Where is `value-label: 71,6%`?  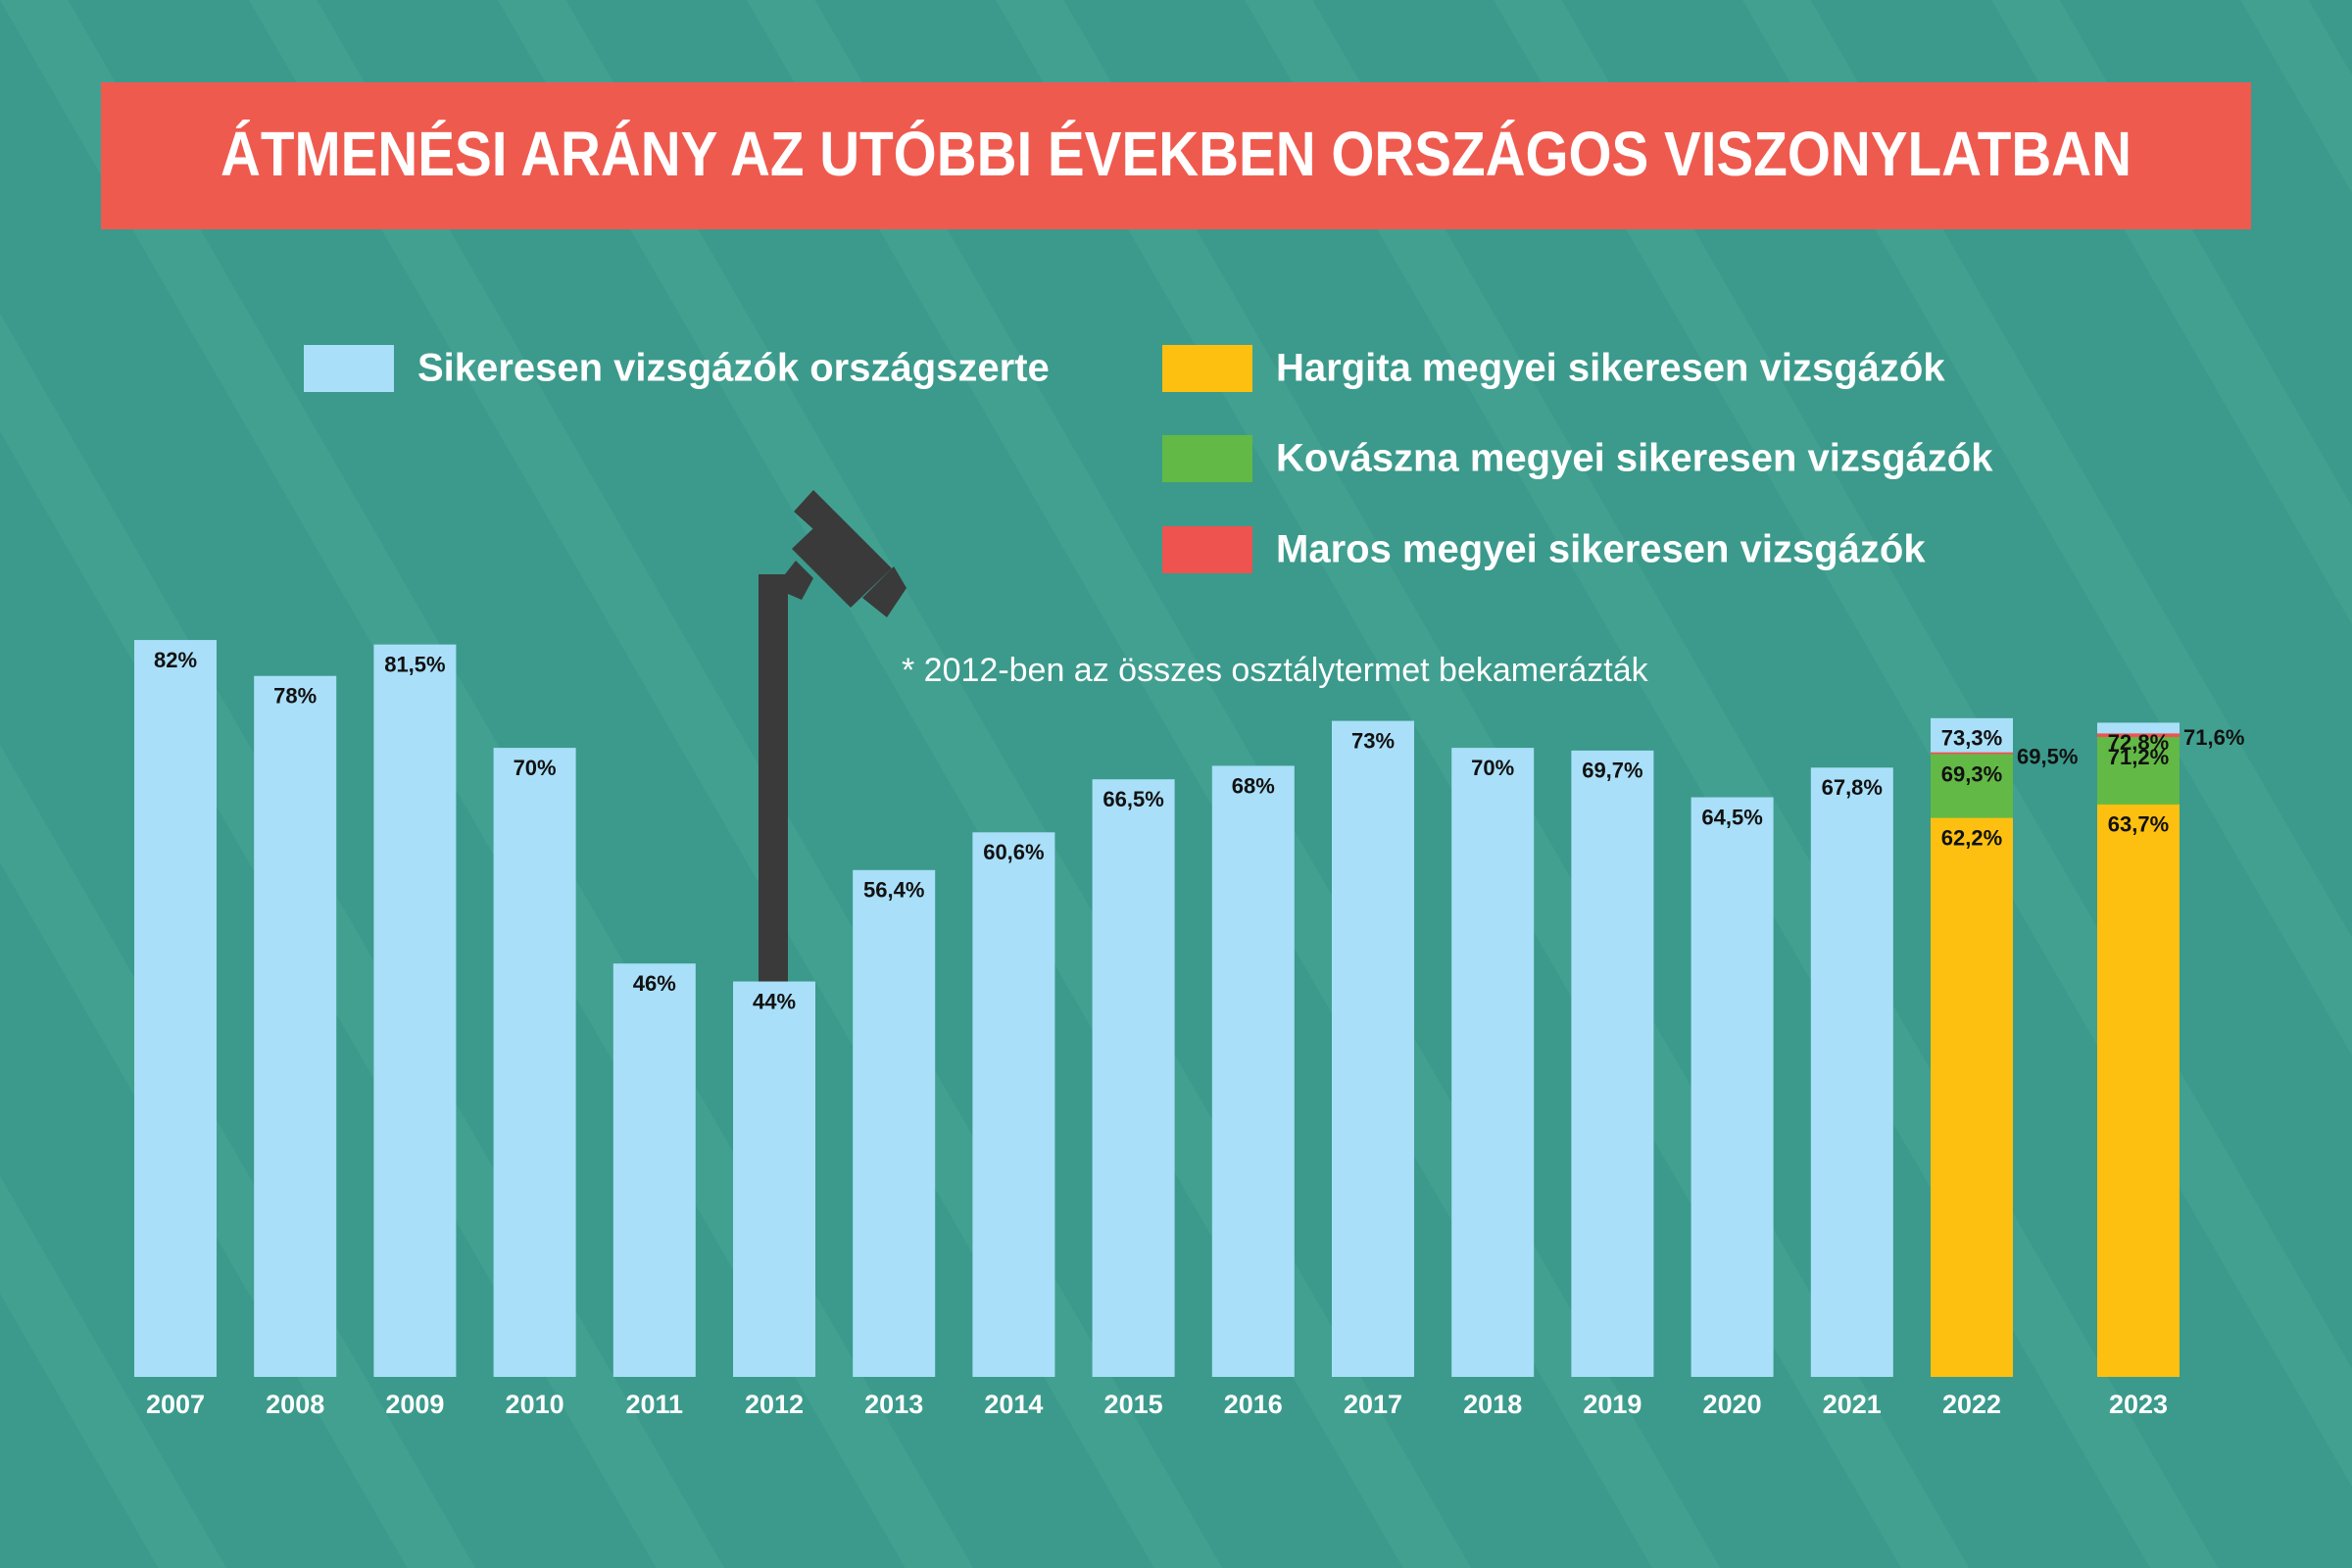 value-label: 71,6% is located at coordinates (2213, 737).